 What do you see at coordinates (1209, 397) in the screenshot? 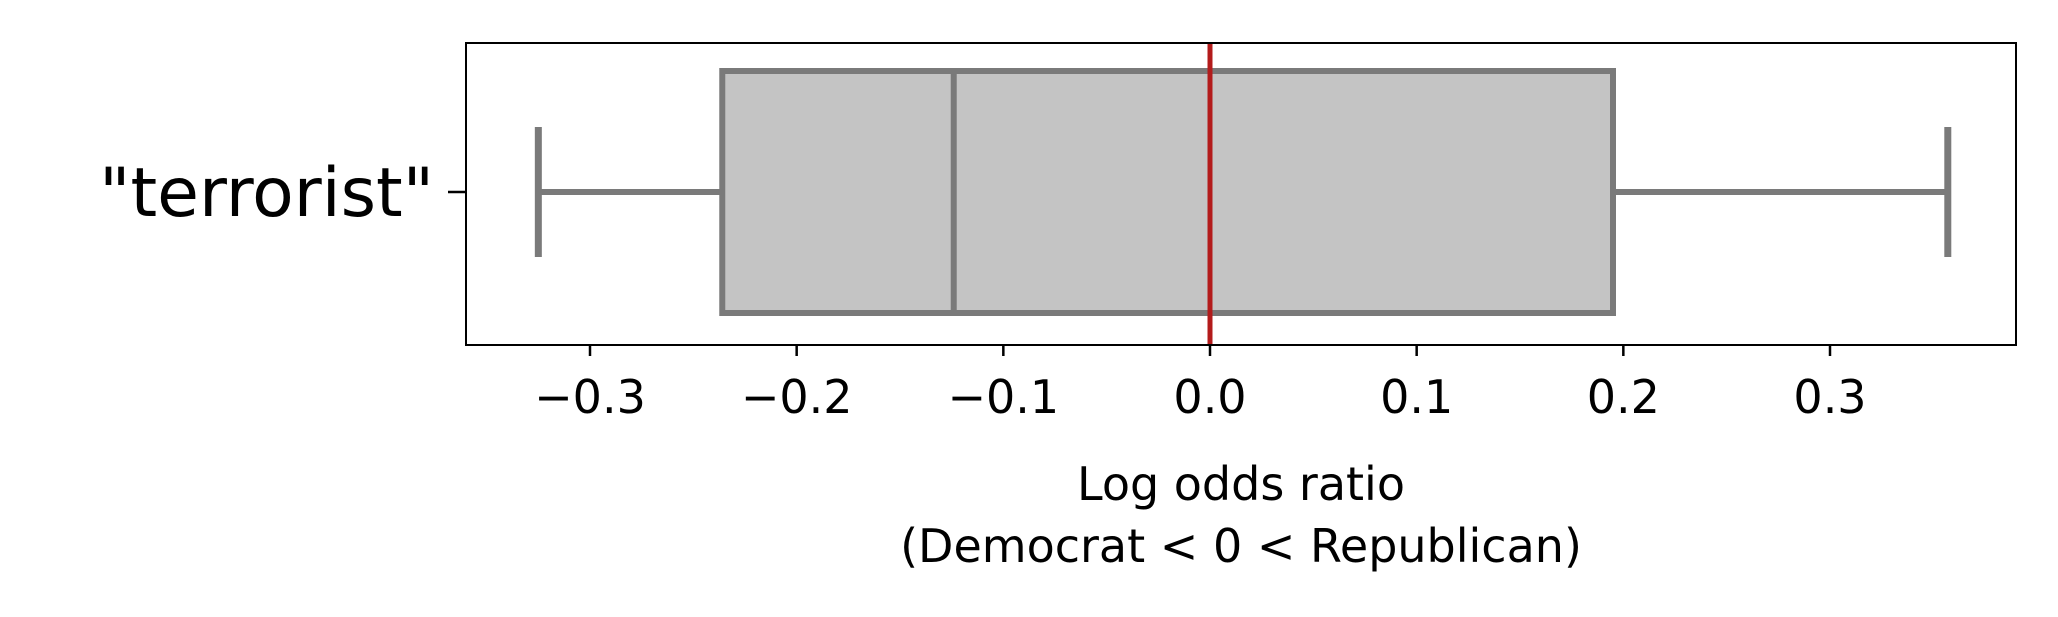
I see `x-tick-label: 0.0` at bounding box center [1209, 397].